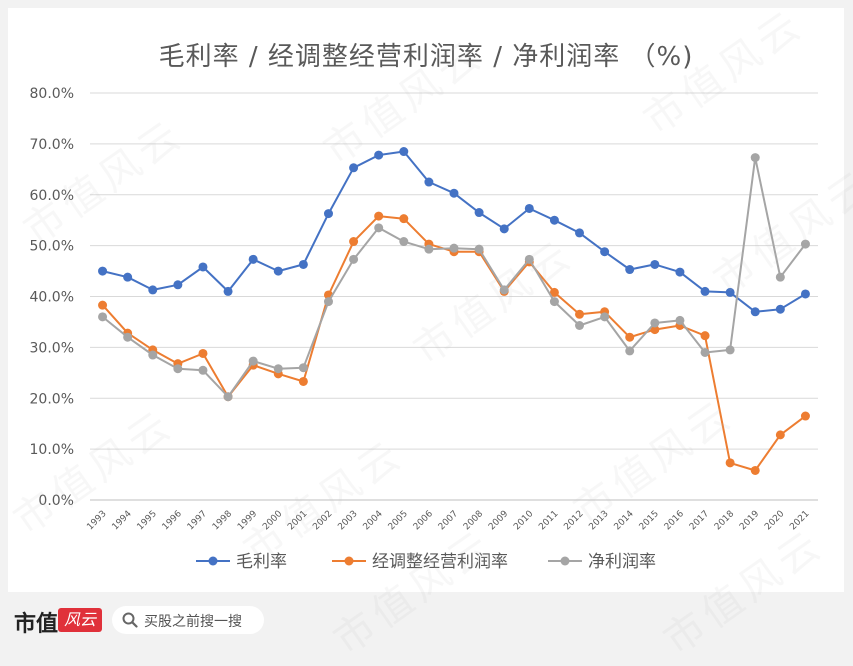 The image size is (853, 666). Describe the element at coordinates (622, 562) in the screenshot. I see `legend-label: 净利润率` at that location.